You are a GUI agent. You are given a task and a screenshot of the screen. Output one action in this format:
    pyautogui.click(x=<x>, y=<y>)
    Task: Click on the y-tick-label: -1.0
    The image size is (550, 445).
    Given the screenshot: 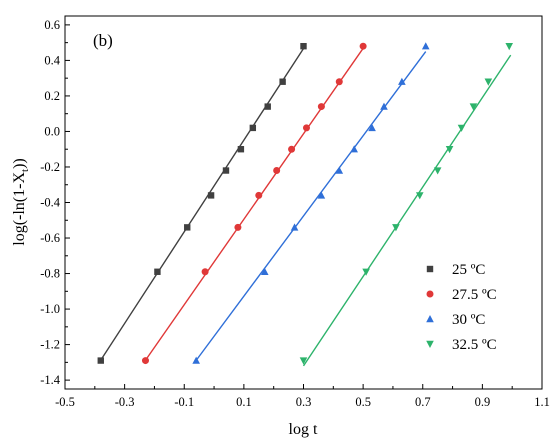 What is the action you would take?
    pyautogui.click(x=50, y=309)
    